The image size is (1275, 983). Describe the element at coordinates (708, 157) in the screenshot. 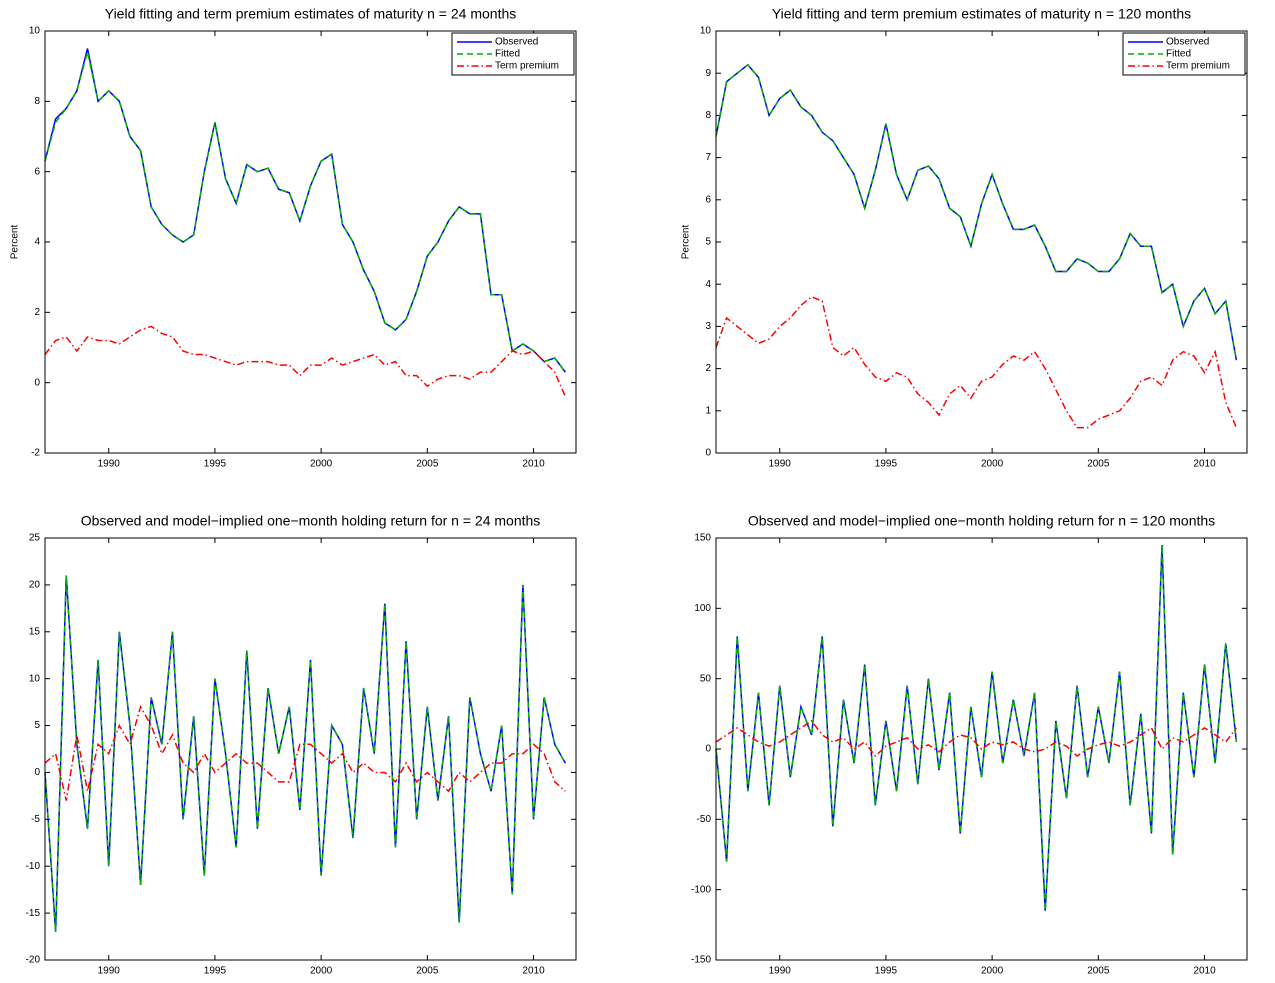

I see `y-tick-label: 7` at that location.